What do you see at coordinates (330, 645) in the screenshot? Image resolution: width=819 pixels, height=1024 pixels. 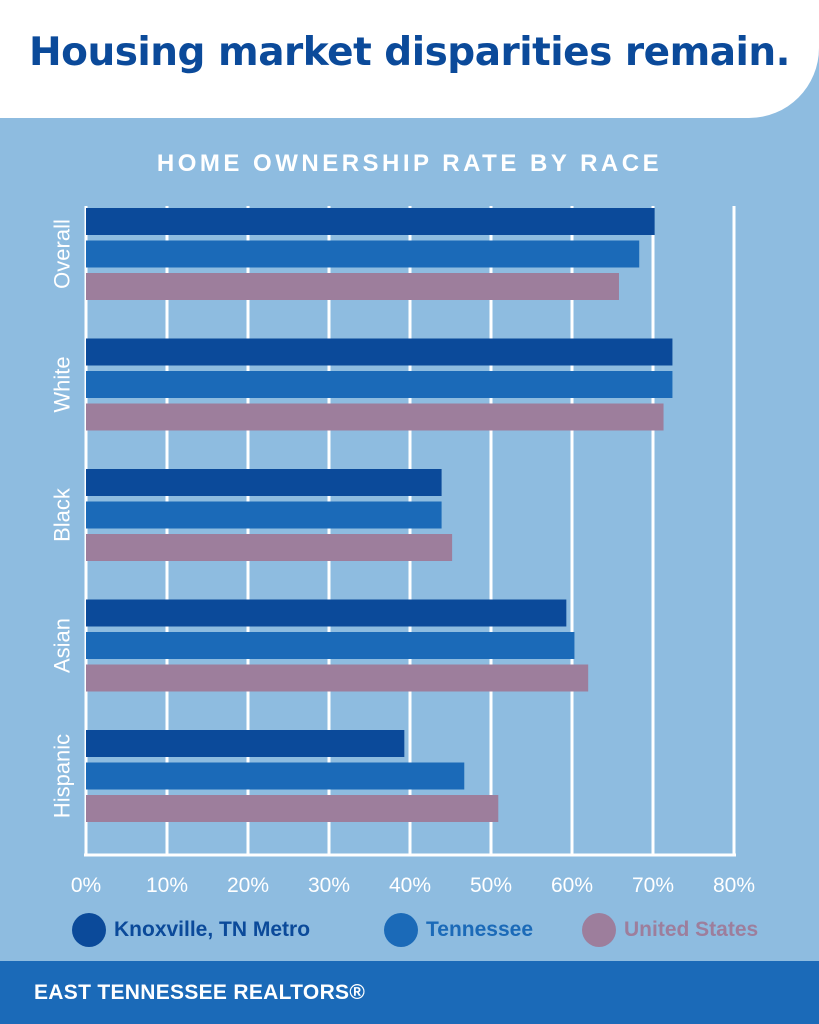 I see `bar-asian-tennessee` at bounding box center [330, 645].